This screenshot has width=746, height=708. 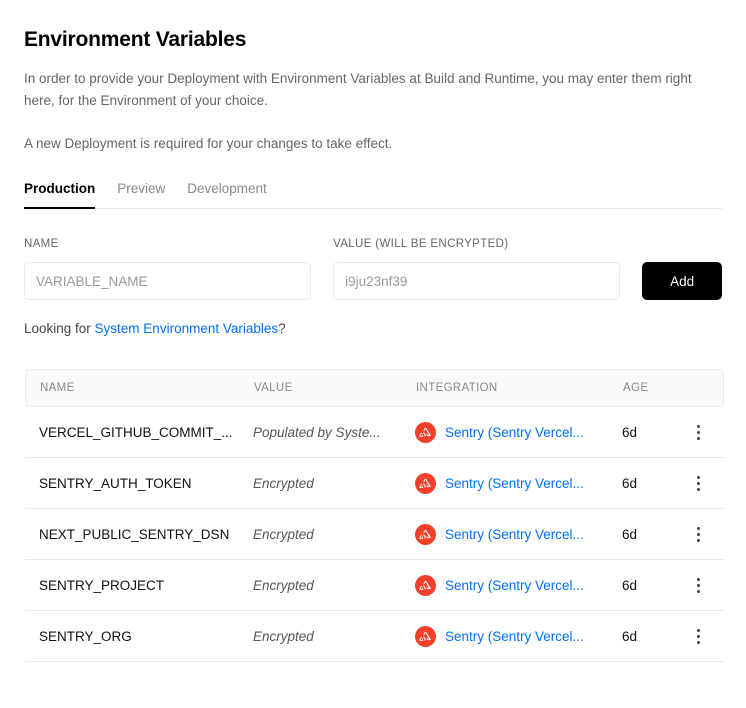 I want to click on page-title: Environment Variables, so click(x=135, y=39).